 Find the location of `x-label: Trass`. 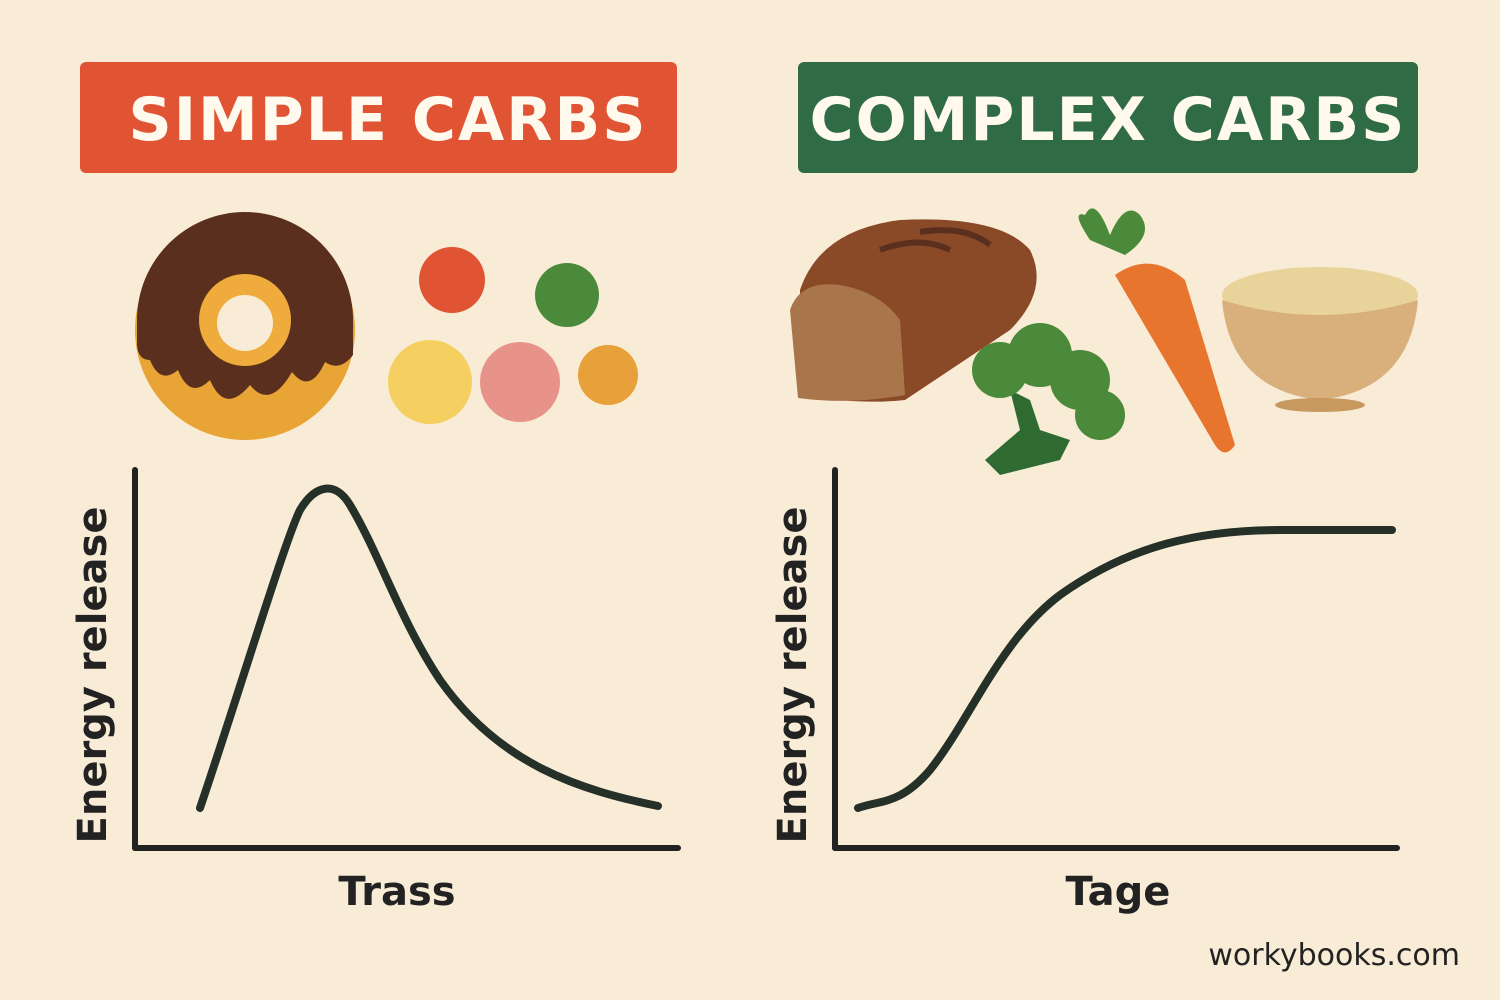

x-label: Trass is located at coordinates (396, 892).